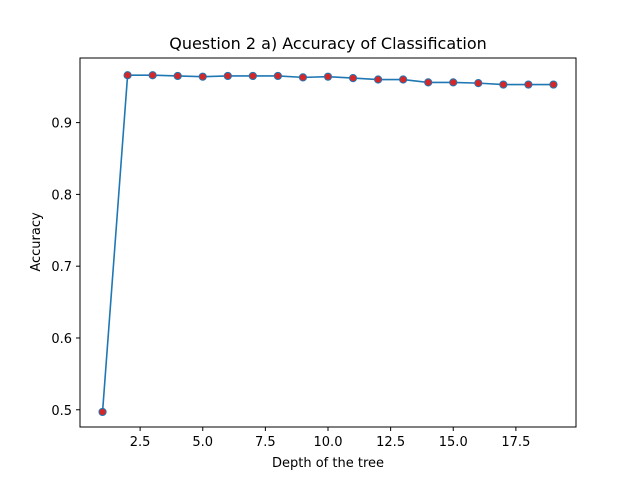  What do you see at coordinates (202, 442) in the screenshot?
I see `x-tick-label: 5.0` at bounding box center [202, 442].